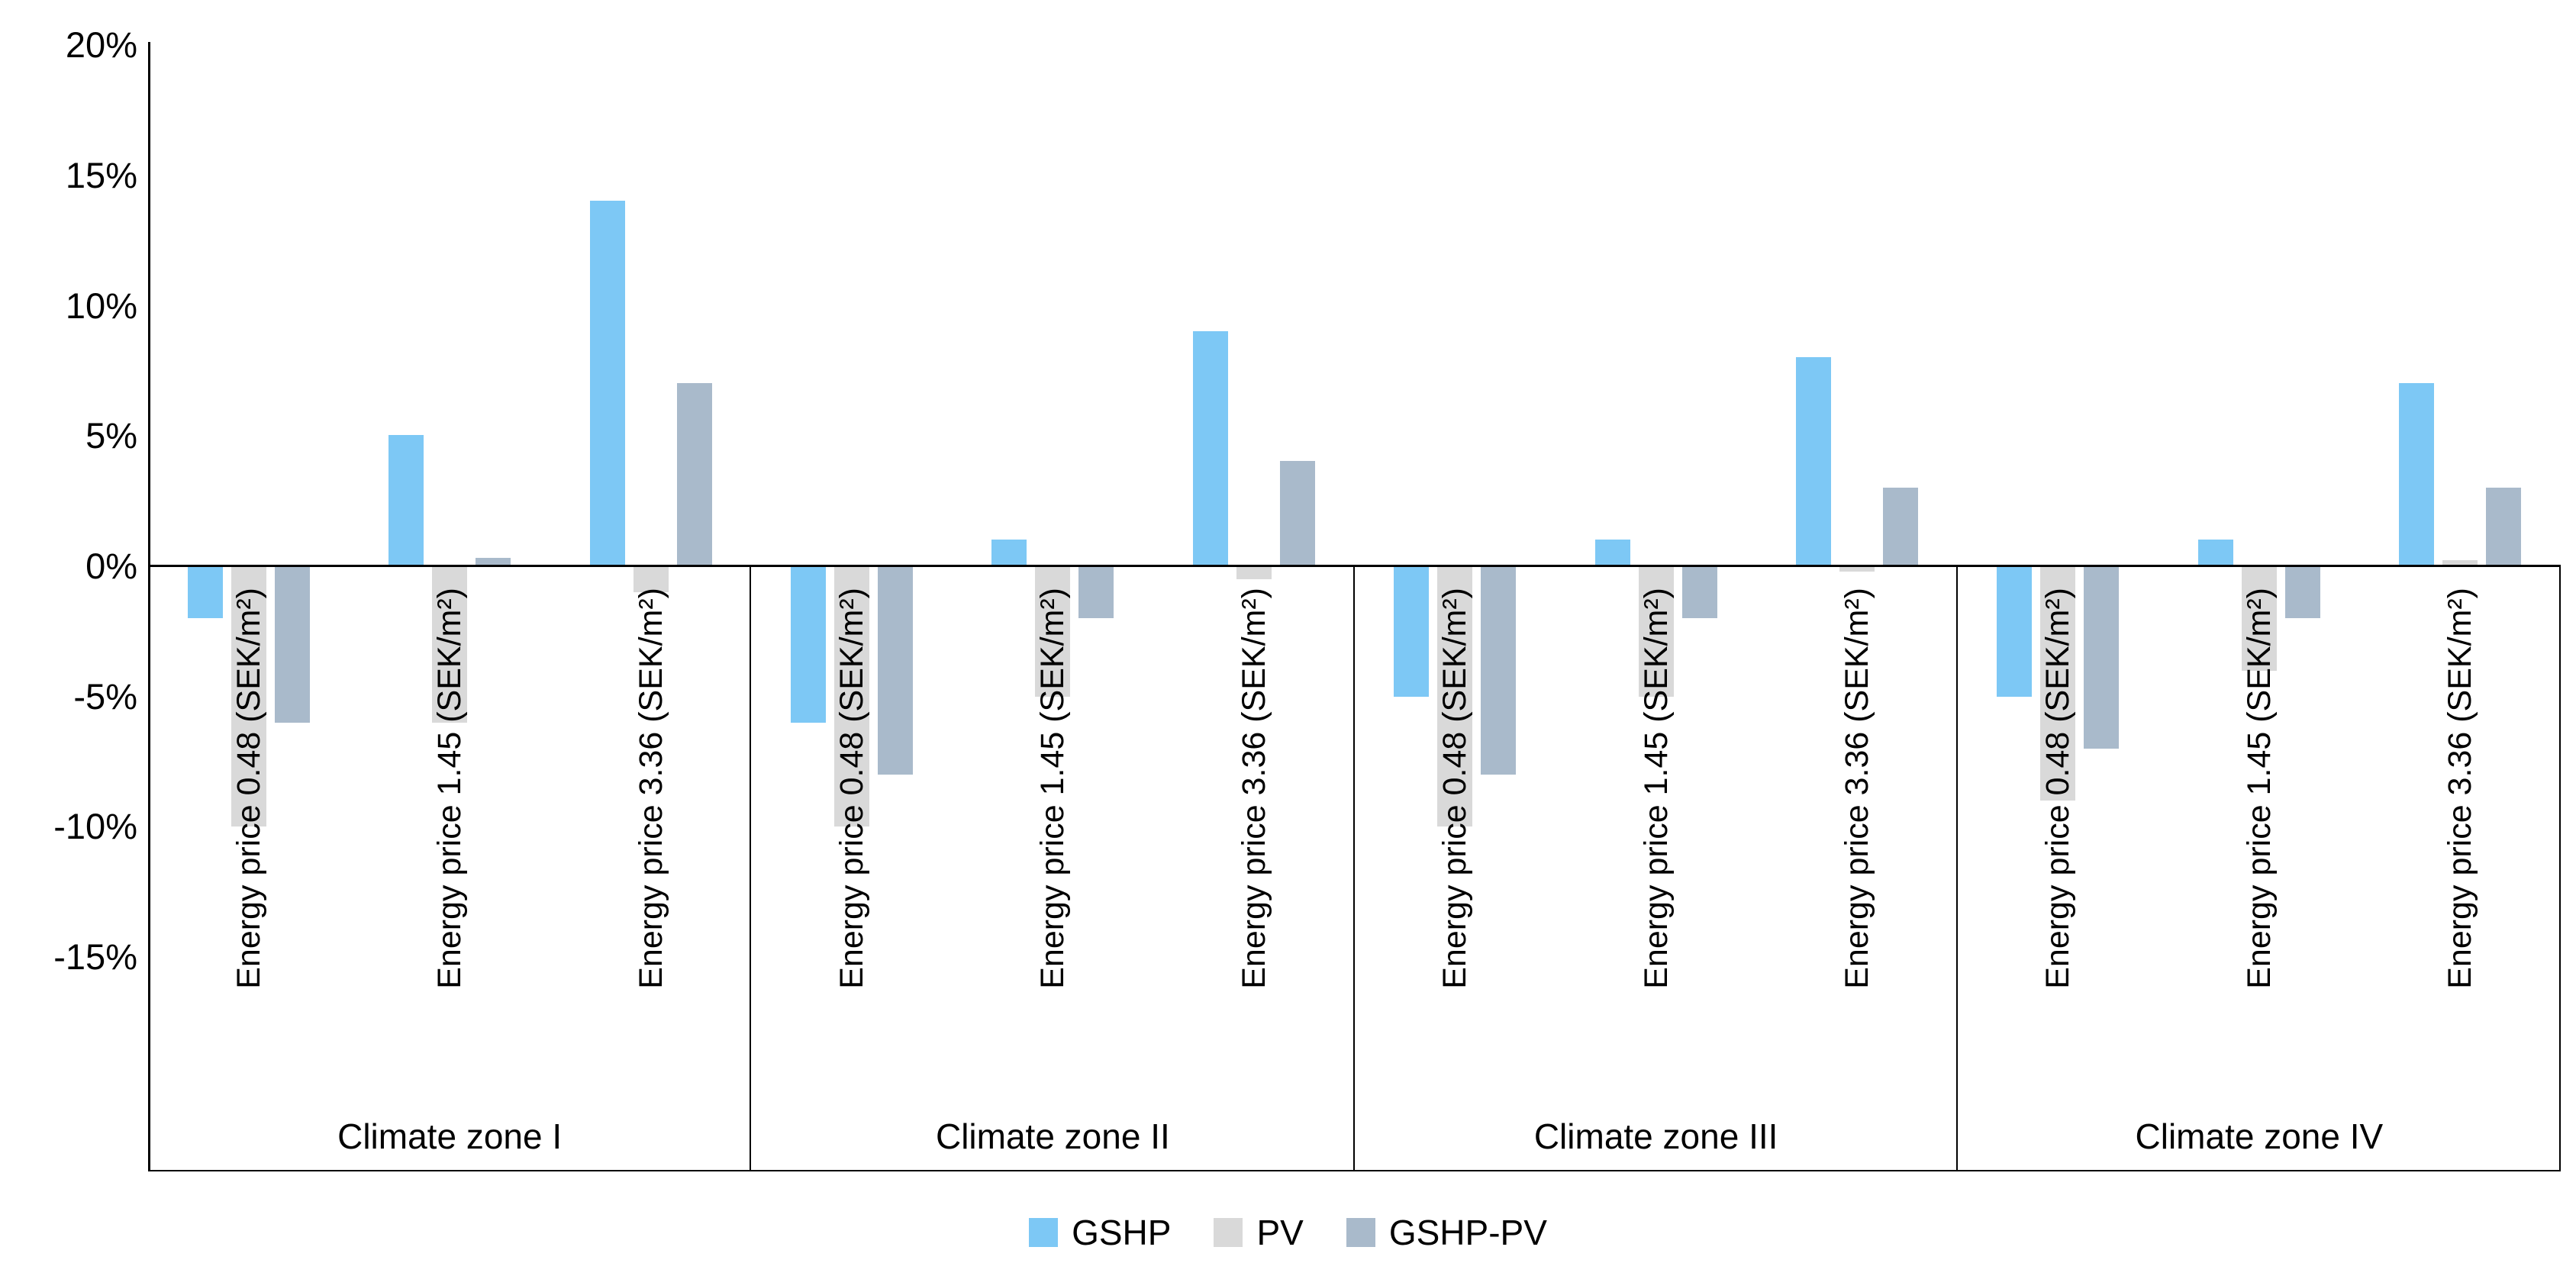  Describe the element at coordinates (450, 1136) in the screenshot. I see `zone-label: Climate zone I` at that location.